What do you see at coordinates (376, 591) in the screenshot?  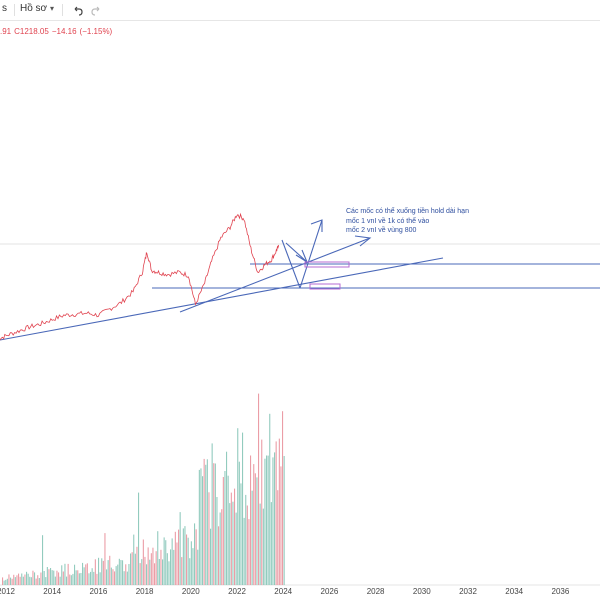 I see `x-tick-label: 2028` at bounding box center [376, 591].